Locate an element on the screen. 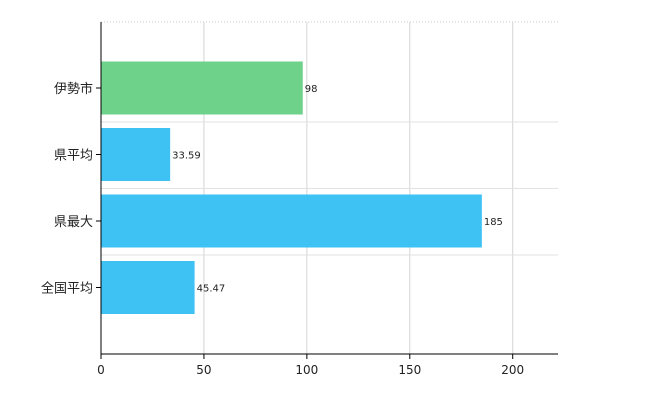 This screenshot has height=400, width=650. x-tick-label: 150 is located at coordinates (409, 370).